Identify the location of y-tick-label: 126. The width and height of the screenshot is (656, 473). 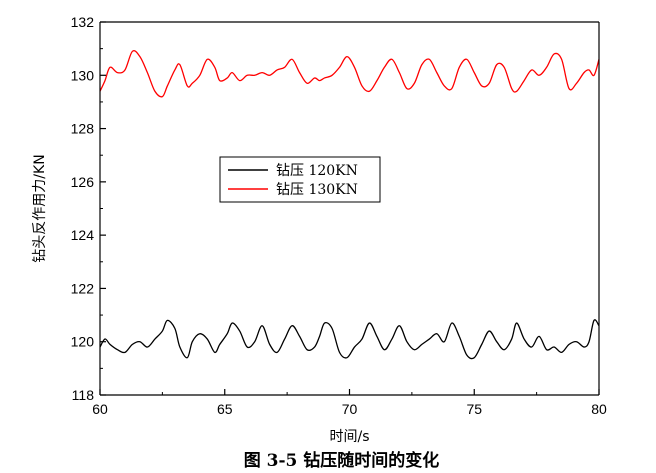
(83, 182).